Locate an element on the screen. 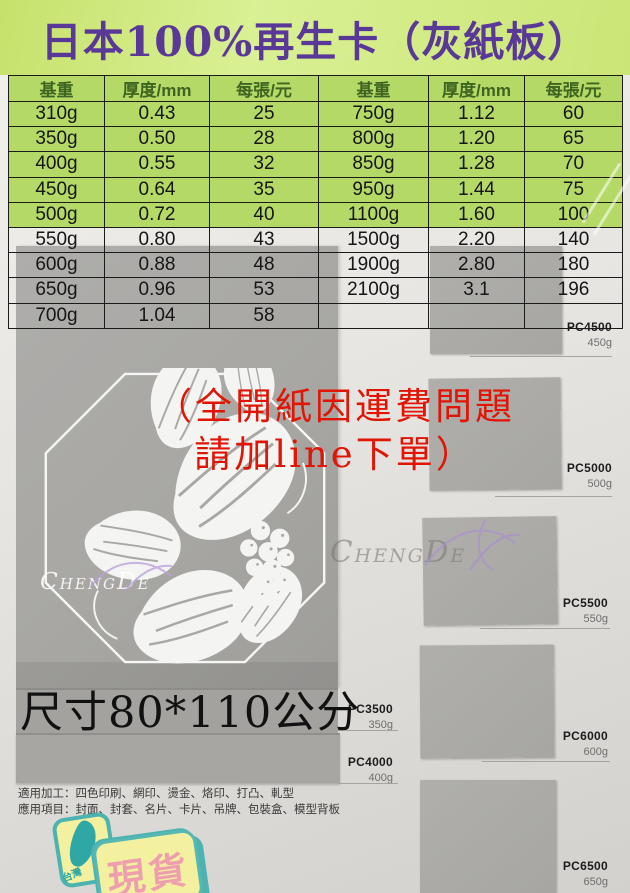 Image resolution: width=630 pixels, height=893 pixels. in-stock-label: 現貨 is located at coordinates (148, 869).